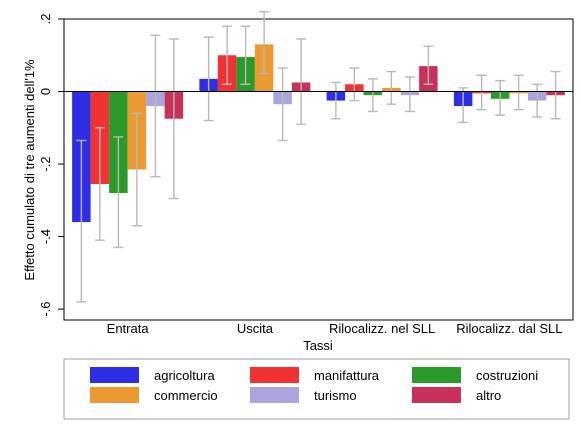 The image size is (581, 427). What do you see at coordinates (347, 375) in the screenshot?
I see `legend-label-manifattura: manifattura` at bounding box center [347, 375].